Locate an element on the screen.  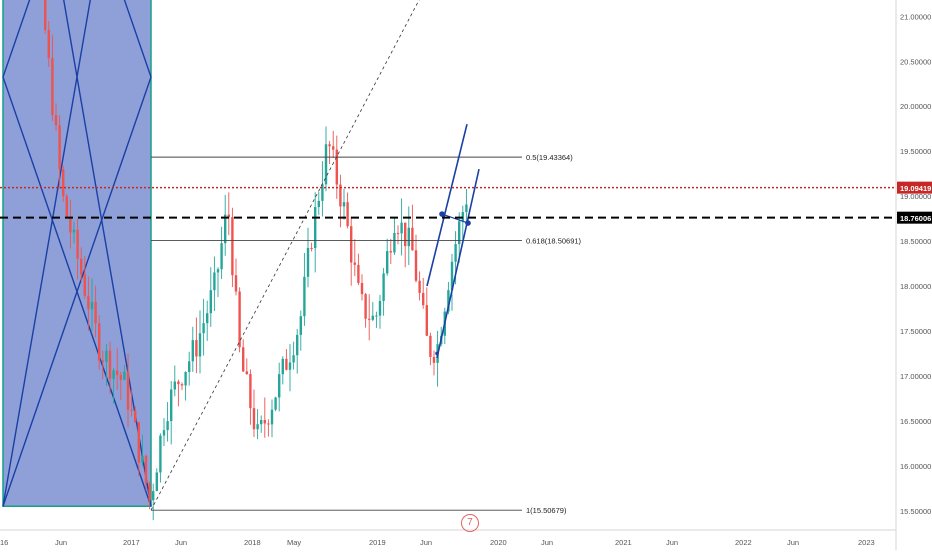
gann-fan-line is located at coordinates (137, 39).